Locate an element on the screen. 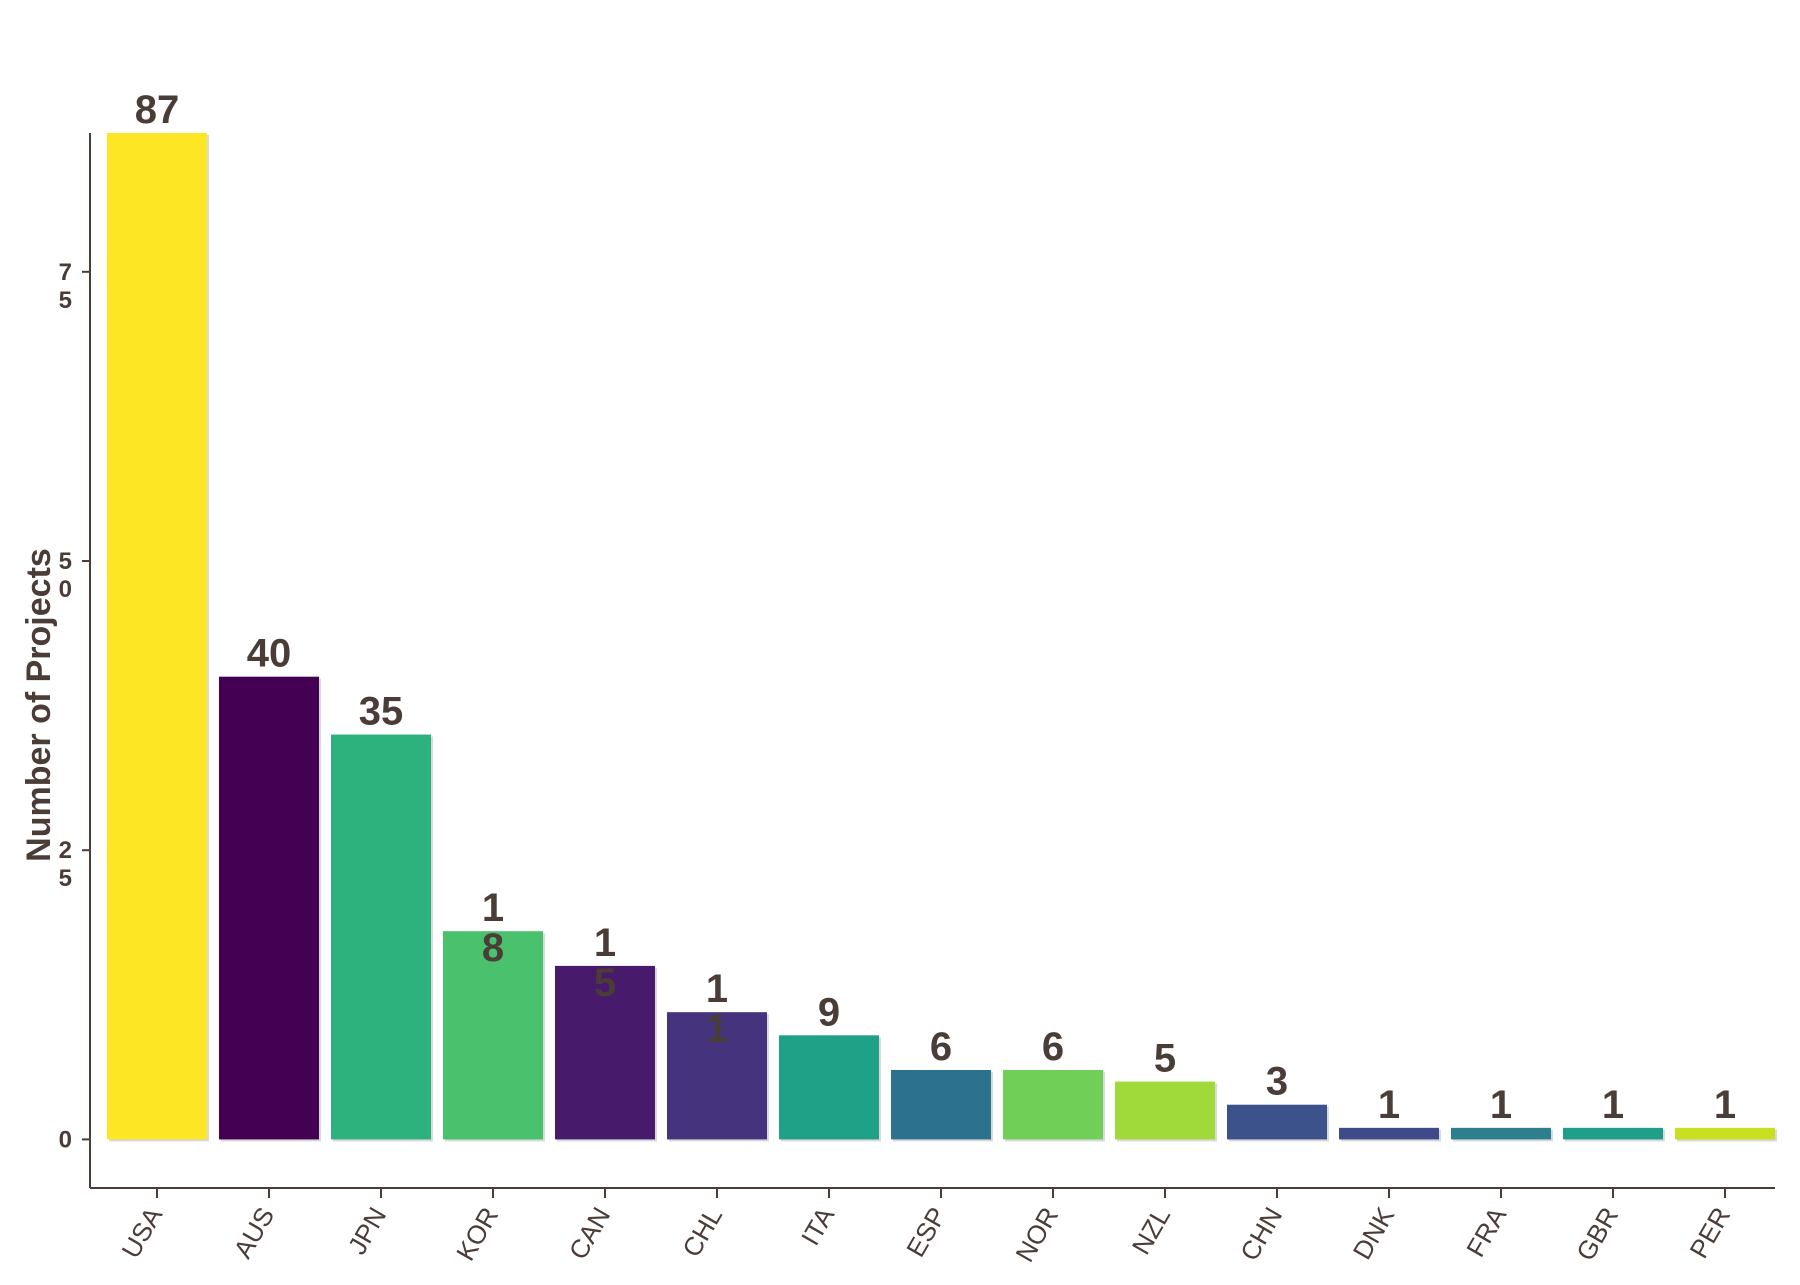 The height and width of the screenshot is (1285, 1800). data-label-kor: 18 is located at coordinates (493, 928).